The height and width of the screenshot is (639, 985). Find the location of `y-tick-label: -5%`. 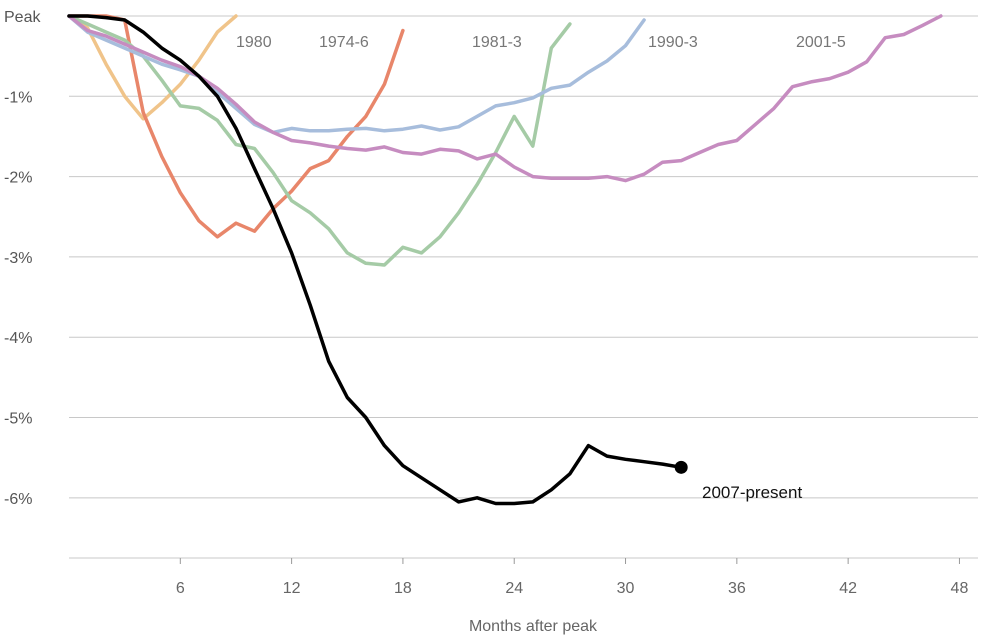

y-tick-label: -5% is located at coordinates (18, 419).